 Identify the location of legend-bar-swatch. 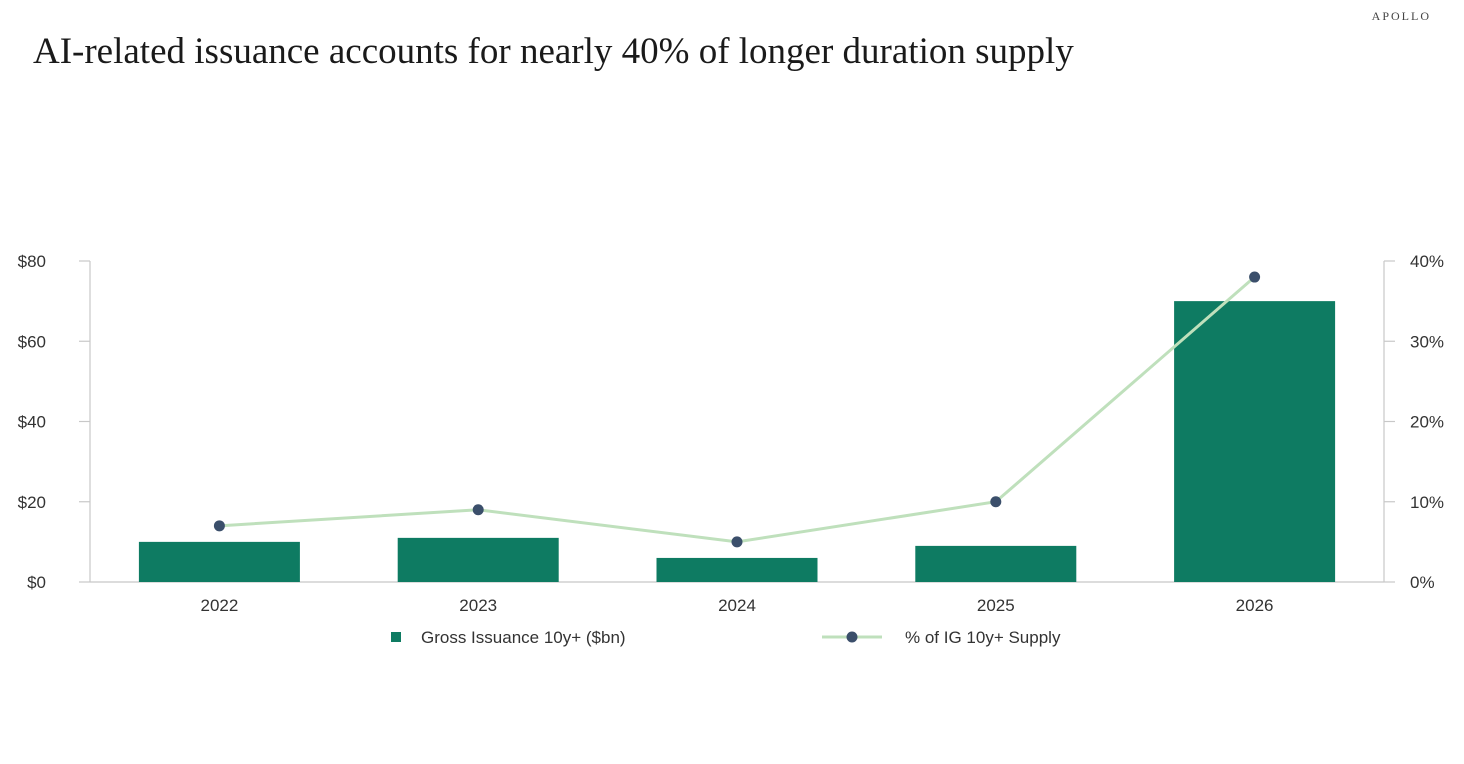
(396, 637).